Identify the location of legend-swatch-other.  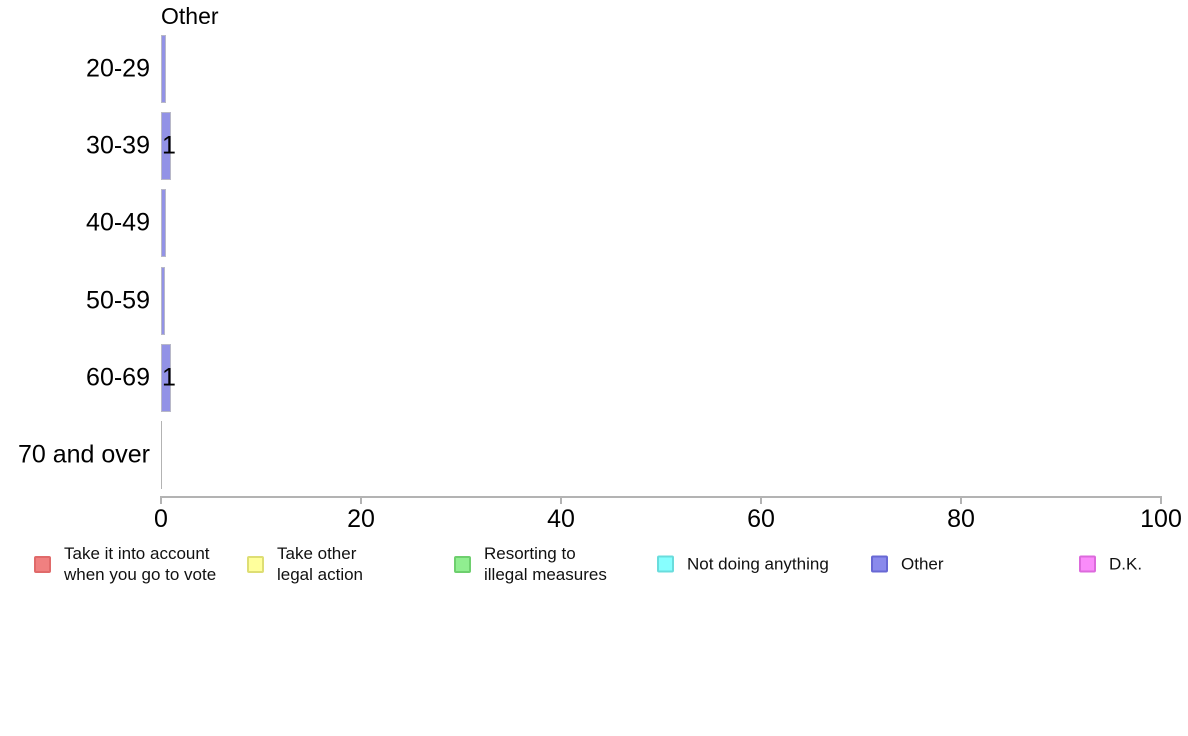
(879, 564).